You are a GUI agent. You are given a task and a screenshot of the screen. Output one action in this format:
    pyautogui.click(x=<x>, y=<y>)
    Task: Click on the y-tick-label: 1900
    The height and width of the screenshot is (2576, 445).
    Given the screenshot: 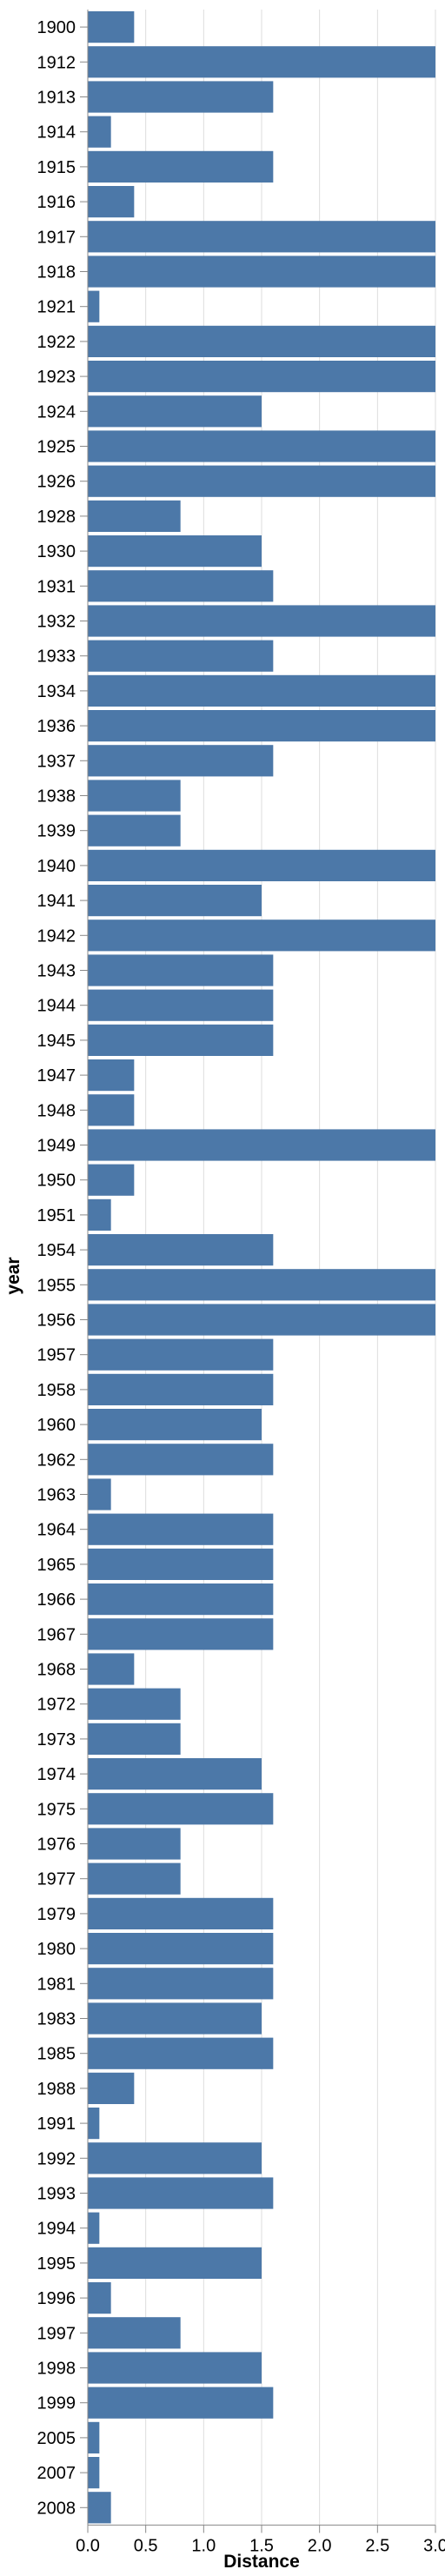 What is the action you would take?
    pyautogui.click(x=56, y=27)
    